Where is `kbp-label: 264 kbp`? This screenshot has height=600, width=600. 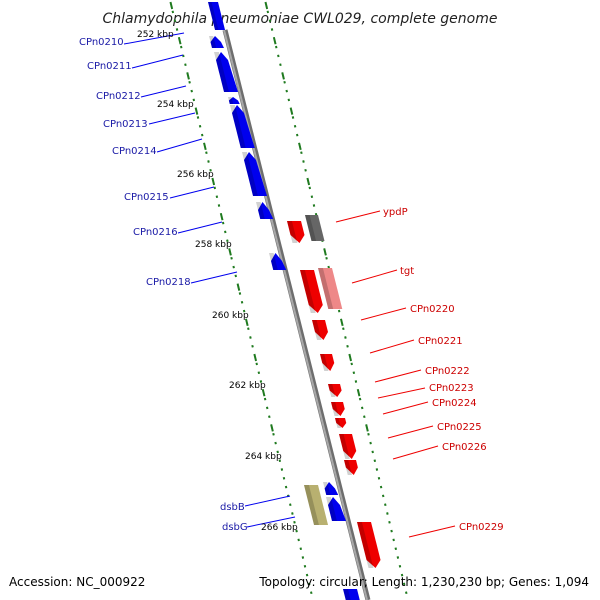
kbp-label: 264 kbp is located at coordinates (263, 457).